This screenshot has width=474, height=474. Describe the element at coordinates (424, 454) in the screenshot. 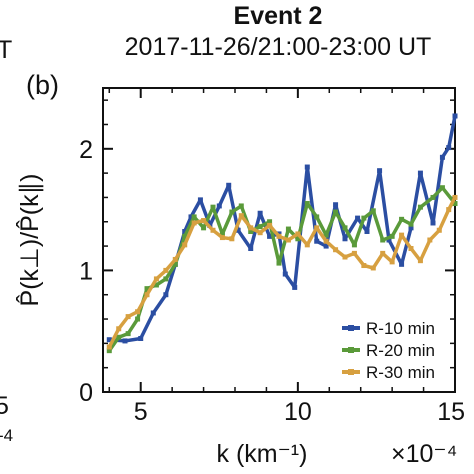

I see `x-axis-multiplier: ×10⁻⁴` at that location.